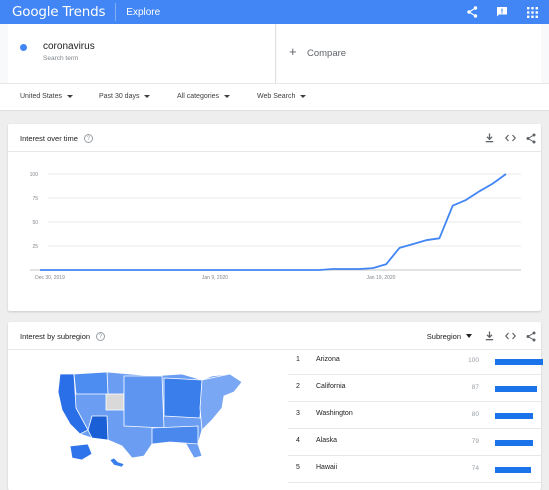  I want to click on time-filter: Past 30 days, so click(125, 96).